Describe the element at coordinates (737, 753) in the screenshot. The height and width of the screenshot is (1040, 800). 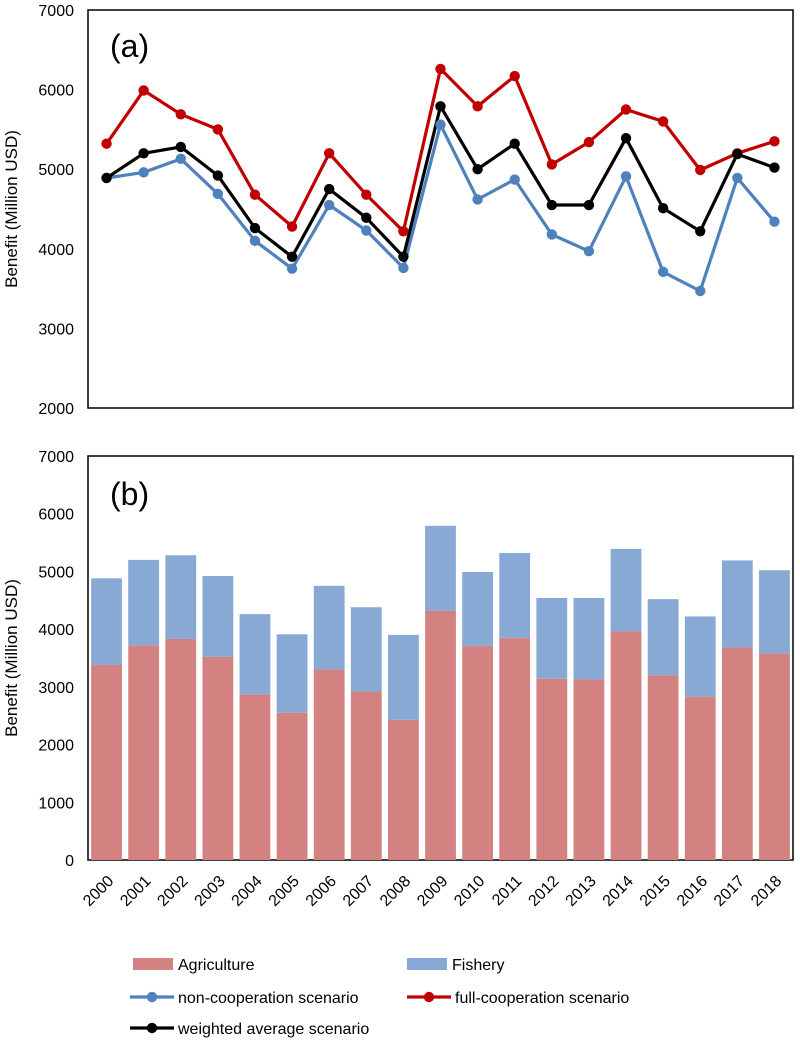
I see `bar-agriculture-2017` at that location.